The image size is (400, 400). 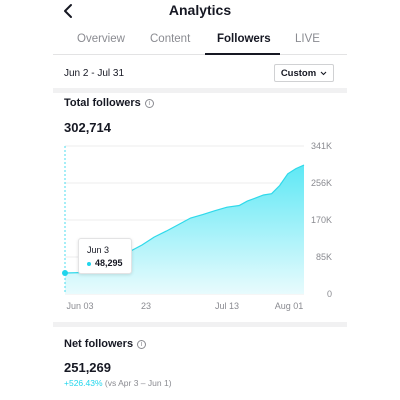 I want to click on y-tick-label: 341K, so click(x=321, y=146).